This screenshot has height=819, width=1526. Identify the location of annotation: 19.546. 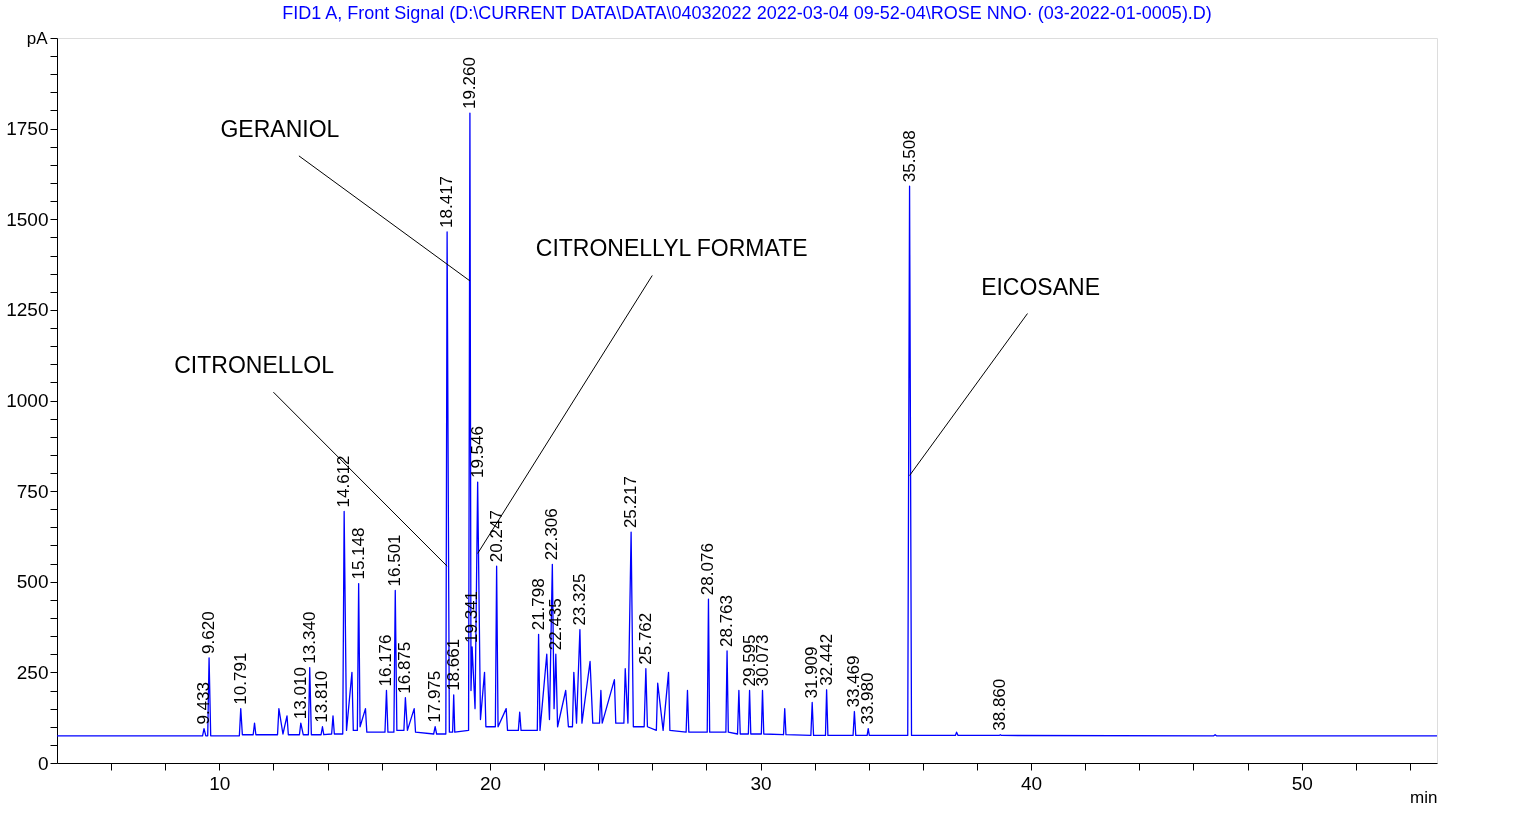
(477, 452).